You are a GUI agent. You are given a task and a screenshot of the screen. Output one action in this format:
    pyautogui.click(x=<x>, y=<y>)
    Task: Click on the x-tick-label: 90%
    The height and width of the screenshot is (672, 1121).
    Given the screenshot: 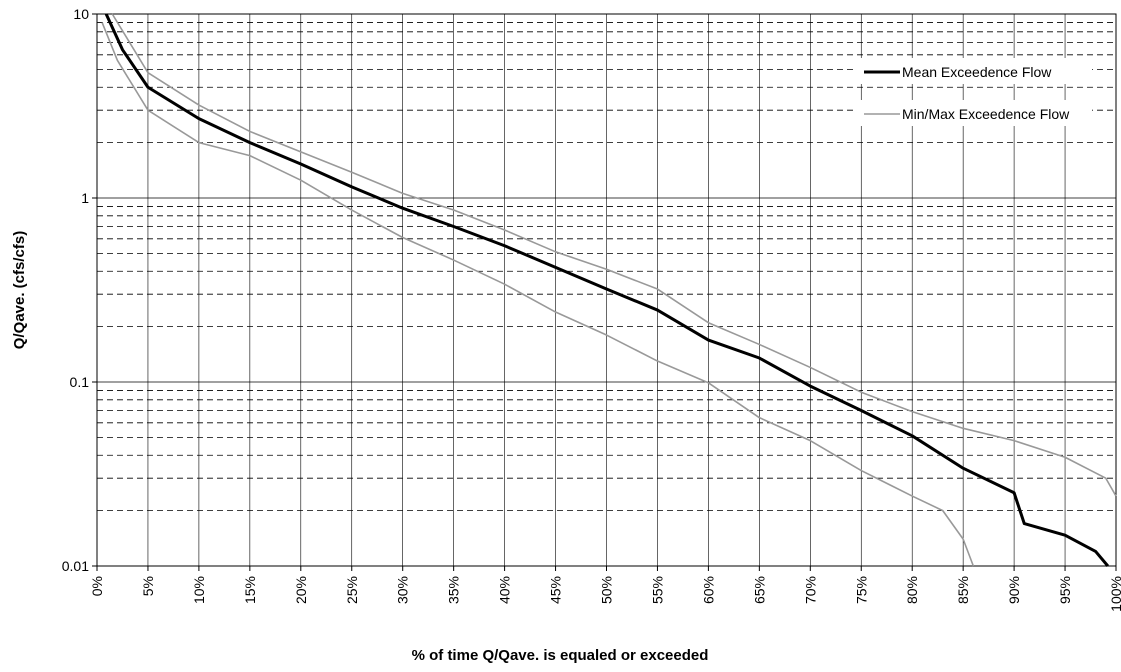 What is the action you would take?
    pyautogui.click(x=1014, y=590)
    